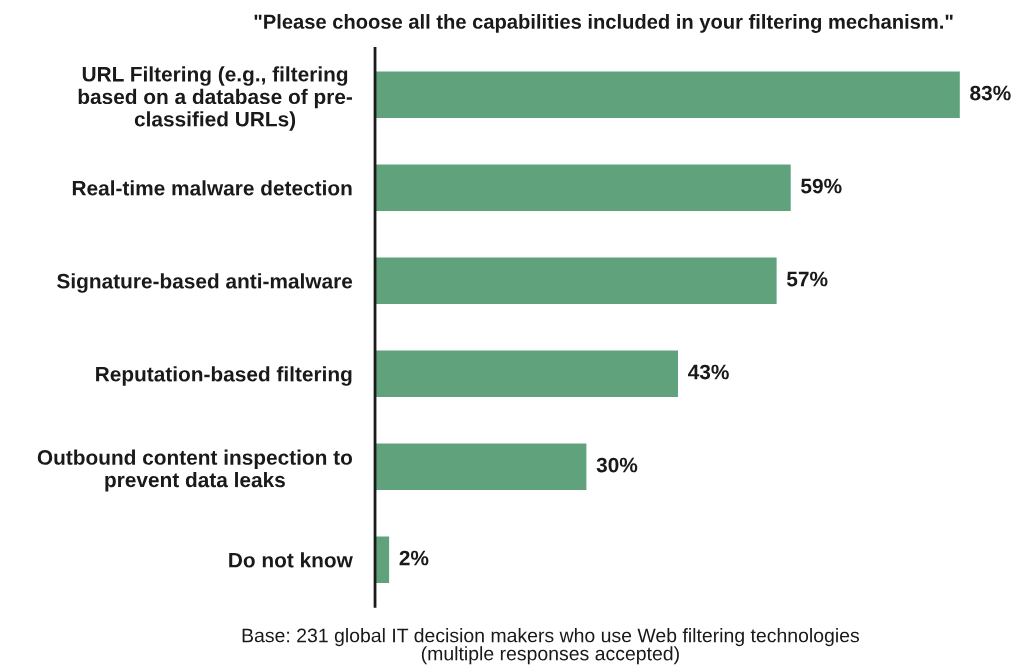 The width and height of the screenshot is (1023, 671). Describe the element at coordinates (212, 188) in the screenshot. I see `y-tick-label: Real-time malware detection` at that location.